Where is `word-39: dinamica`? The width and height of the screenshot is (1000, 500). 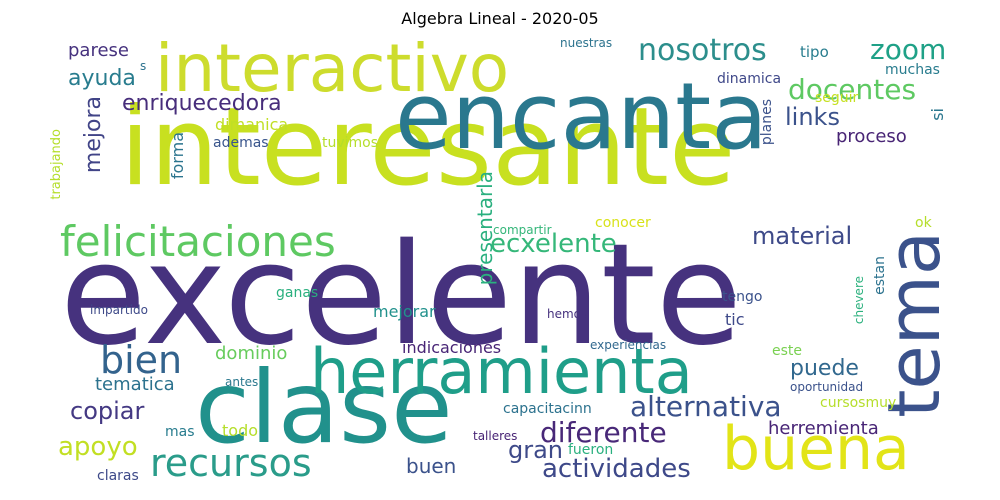
word-39: dinamica is located at coordinates (749, 79).